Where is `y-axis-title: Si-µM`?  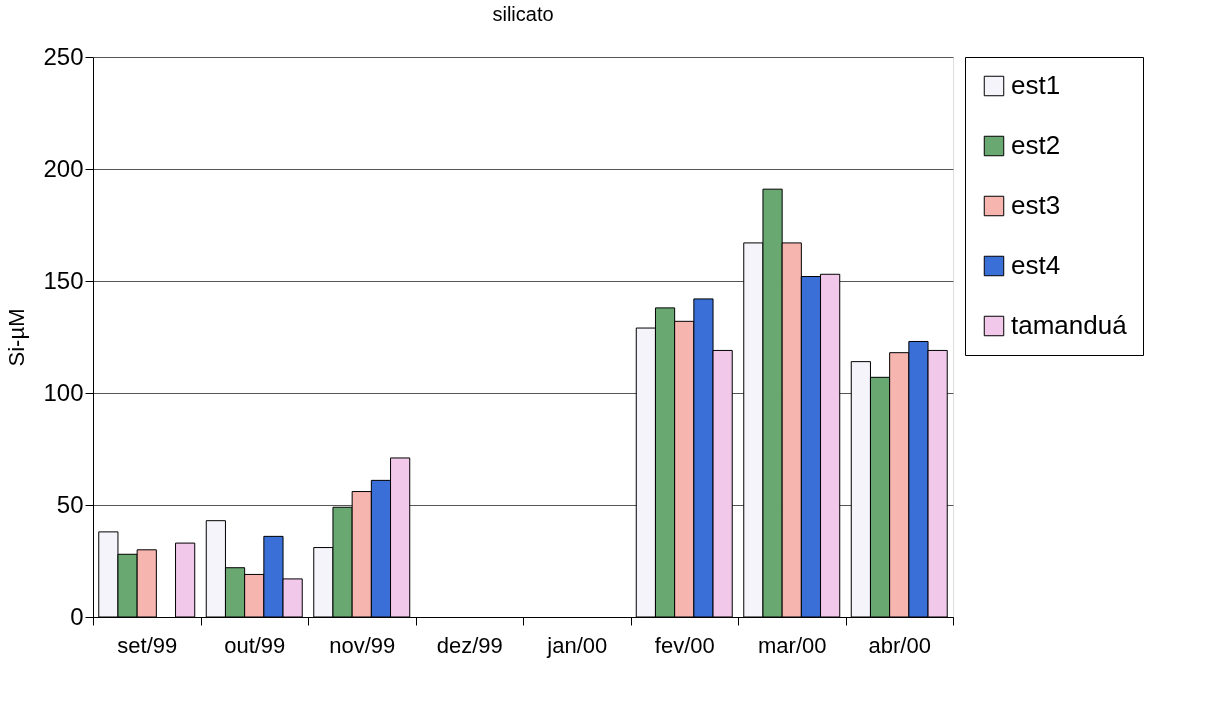 y-axis-title: Si-µM is located at coordinates (17, 337).